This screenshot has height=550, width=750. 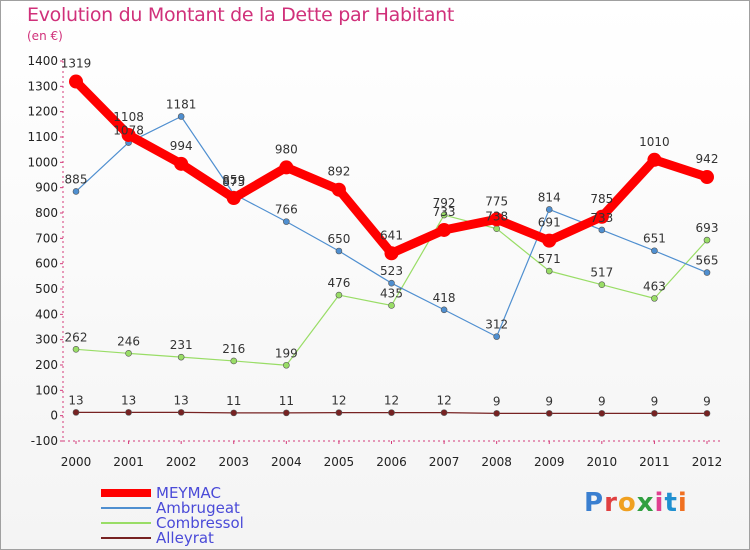 What do you see at coordinates (654, 286) in the screenshot?
I see `data-label: 463` at bounding box center [654, 286].